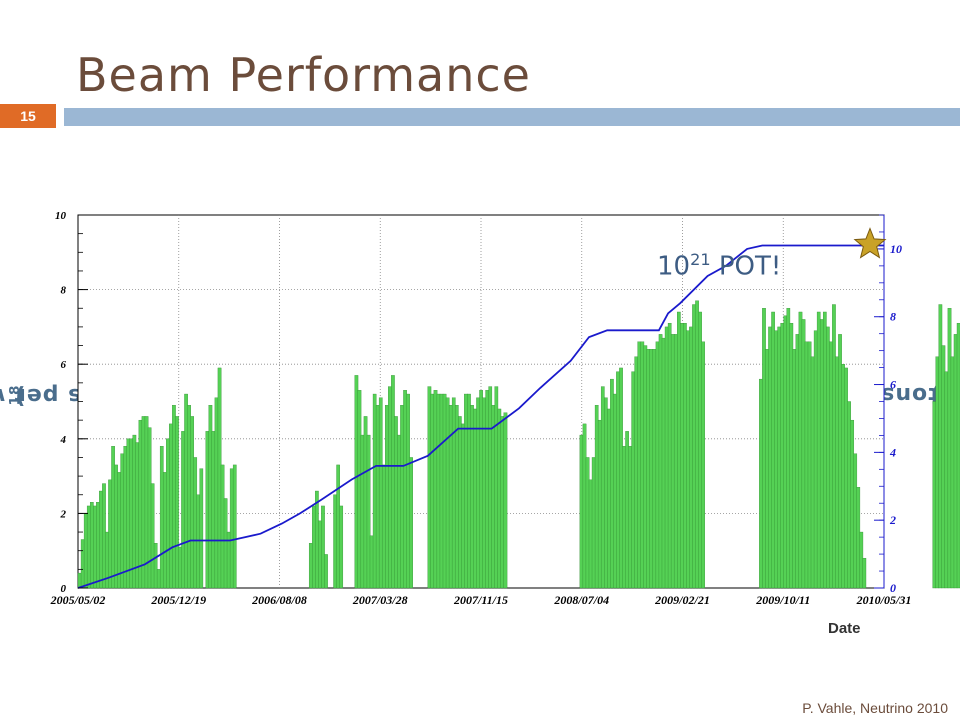 The height and width of the screenshot is (720, 960). What do you see at coordinates (63, 514) in the screenshot?
I see `left-tick-label: 2` at bounding box center [63, 514].